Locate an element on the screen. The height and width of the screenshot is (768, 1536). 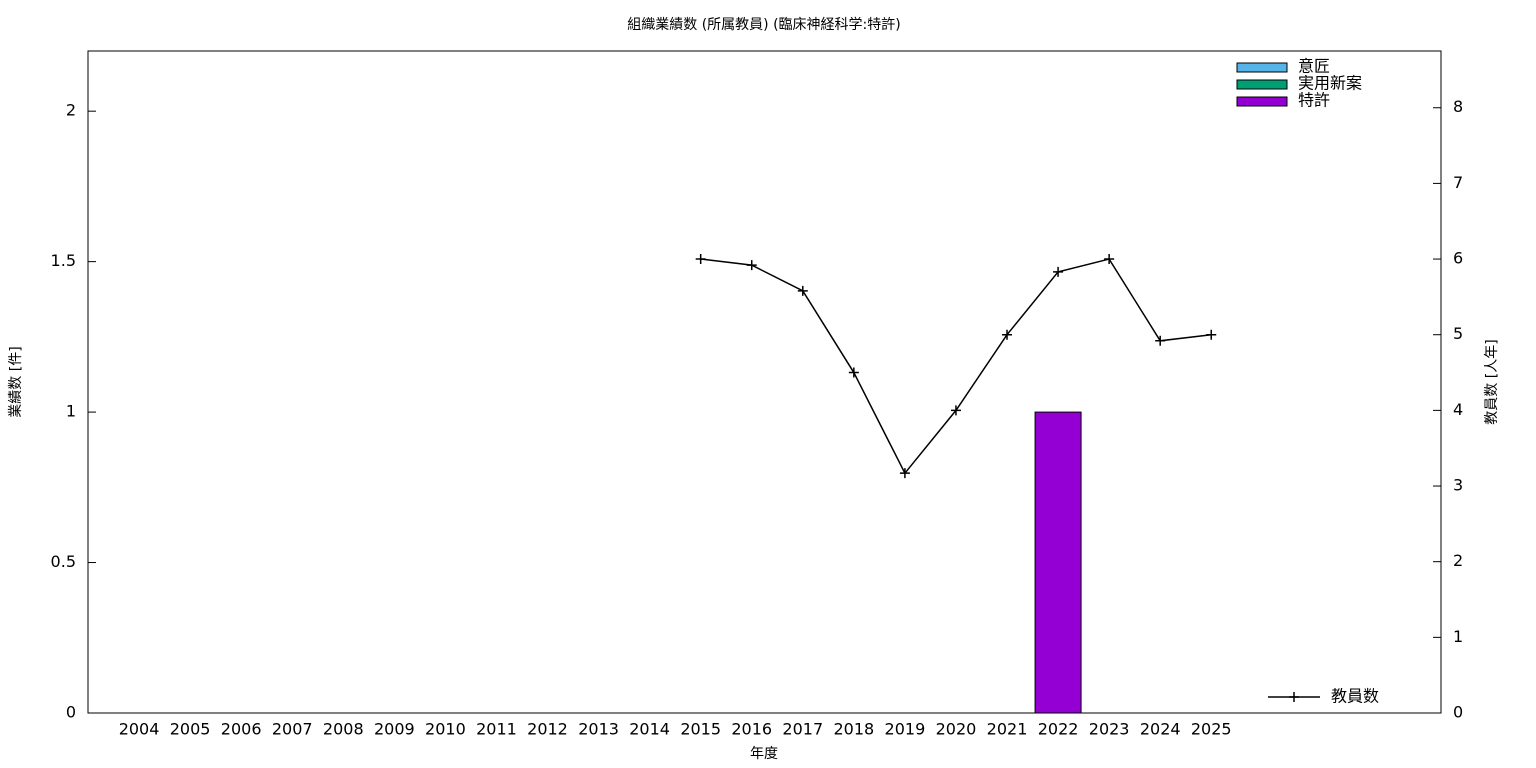
legend-marker is located at coordinates (1294, 697).